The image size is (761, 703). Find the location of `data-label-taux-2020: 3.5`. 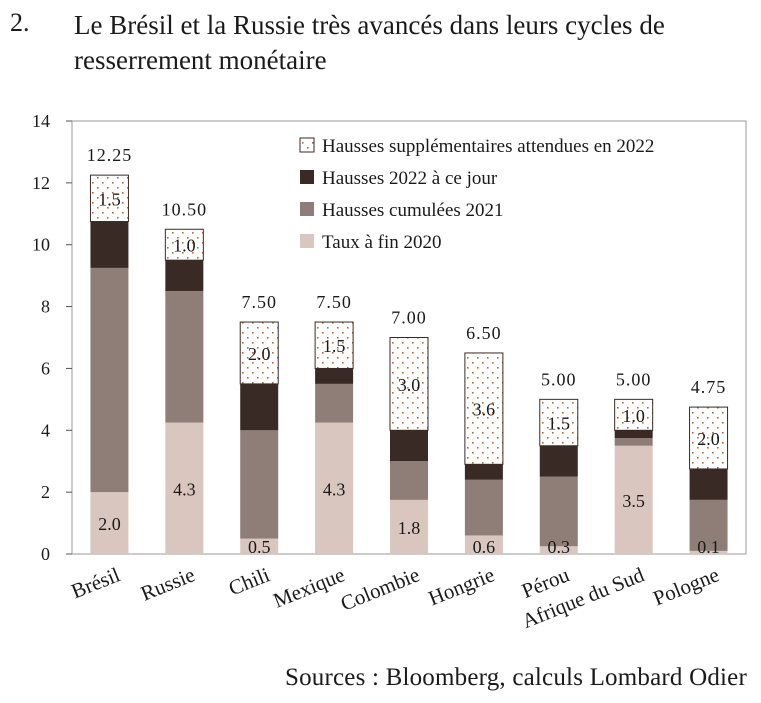

data-label-taux-2020: 3.5 is located at coordinates (633, 501).